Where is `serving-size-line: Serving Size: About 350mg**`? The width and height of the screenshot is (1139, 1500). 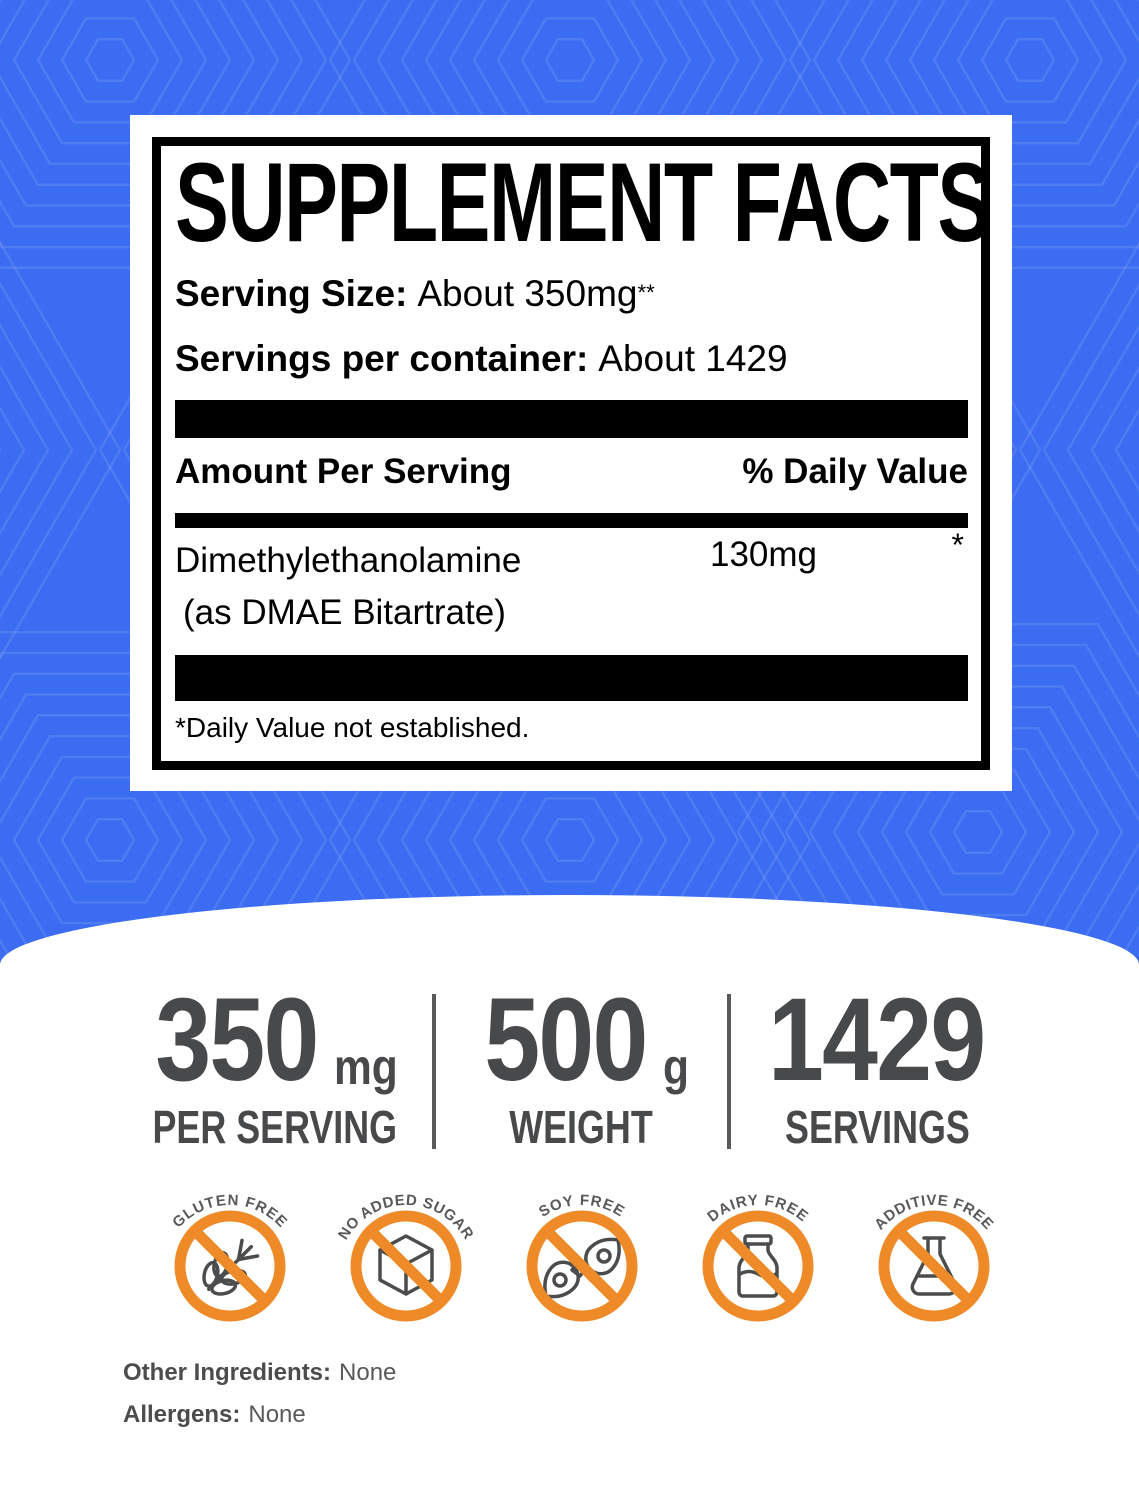 serving-size-line: Serving Size: About 350mg** is located at coordinates (571, 294).